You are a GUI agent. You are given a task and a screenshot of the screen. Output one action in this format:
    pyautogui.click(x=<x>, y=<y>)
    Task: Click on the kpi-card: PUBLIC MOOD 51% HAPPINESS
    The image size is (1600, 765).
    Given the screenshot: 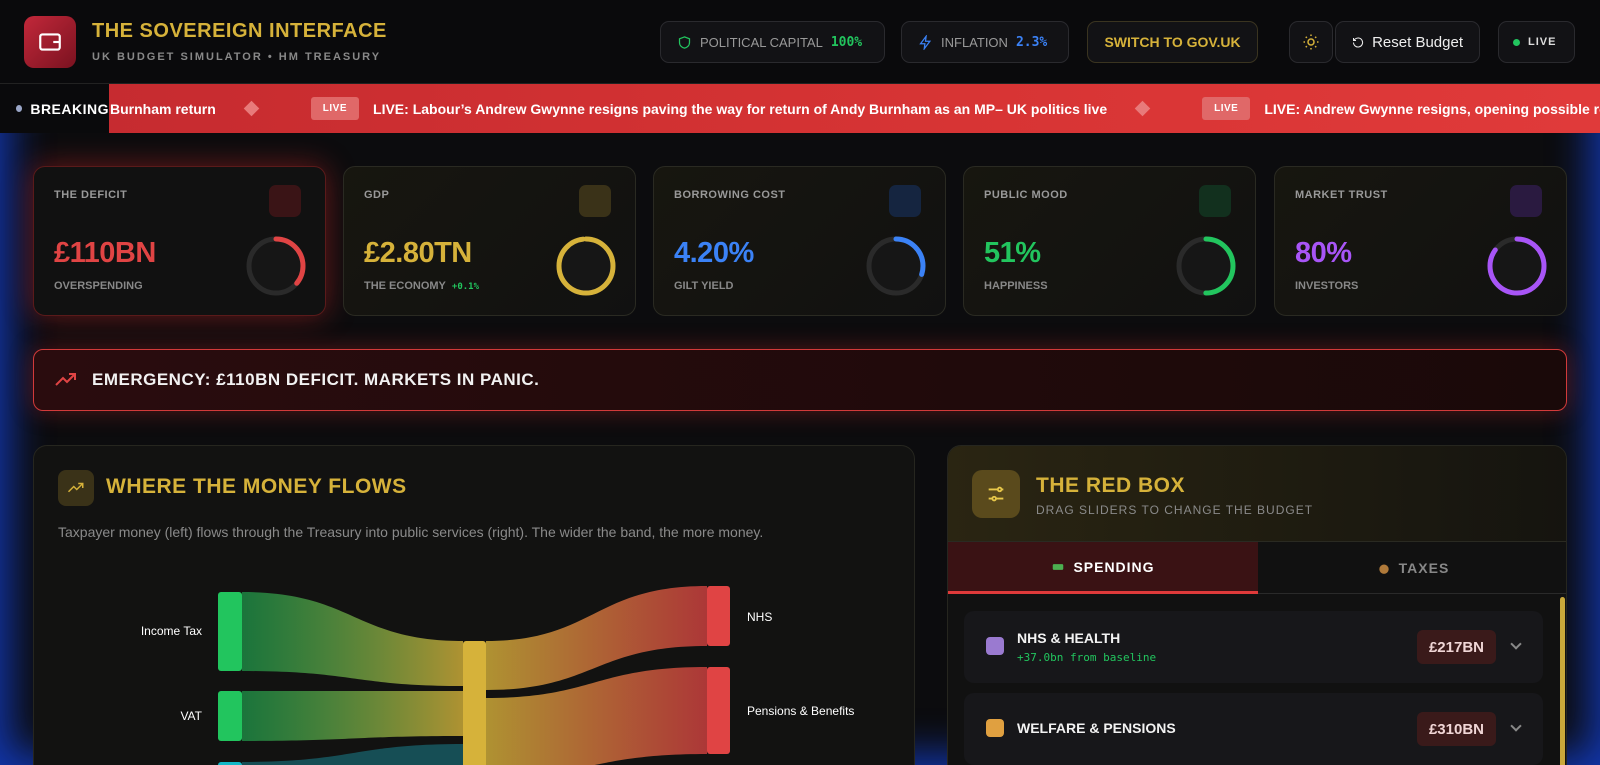 What is the action you would take?
    pyautogui.click(x=1109, y=241)
    